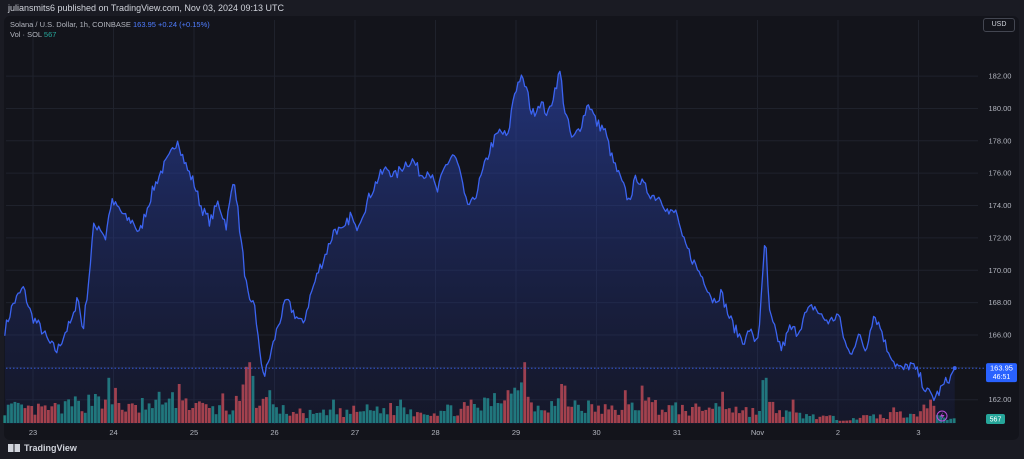 The width and height of the screenshot is (1024, 459). Describe the element at coordinates (33, 432) in the screenshot. I see `time-tick-label: 23` at that location.